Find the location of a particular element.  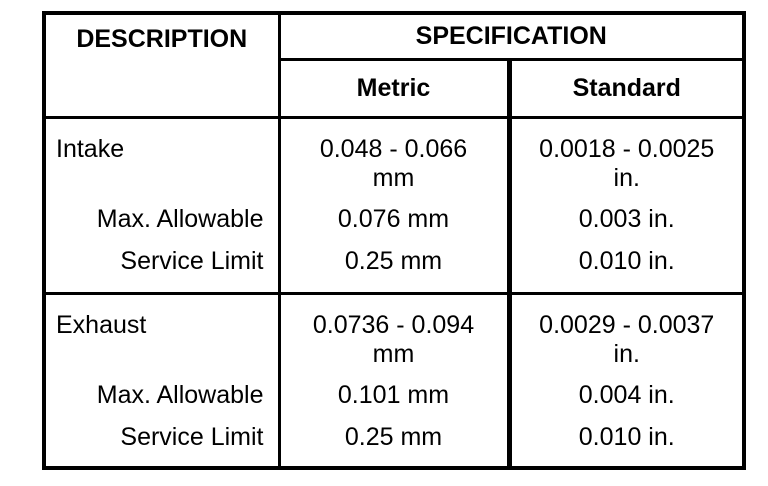

row-label-intake: Intake is located at coordinates (90, 149).